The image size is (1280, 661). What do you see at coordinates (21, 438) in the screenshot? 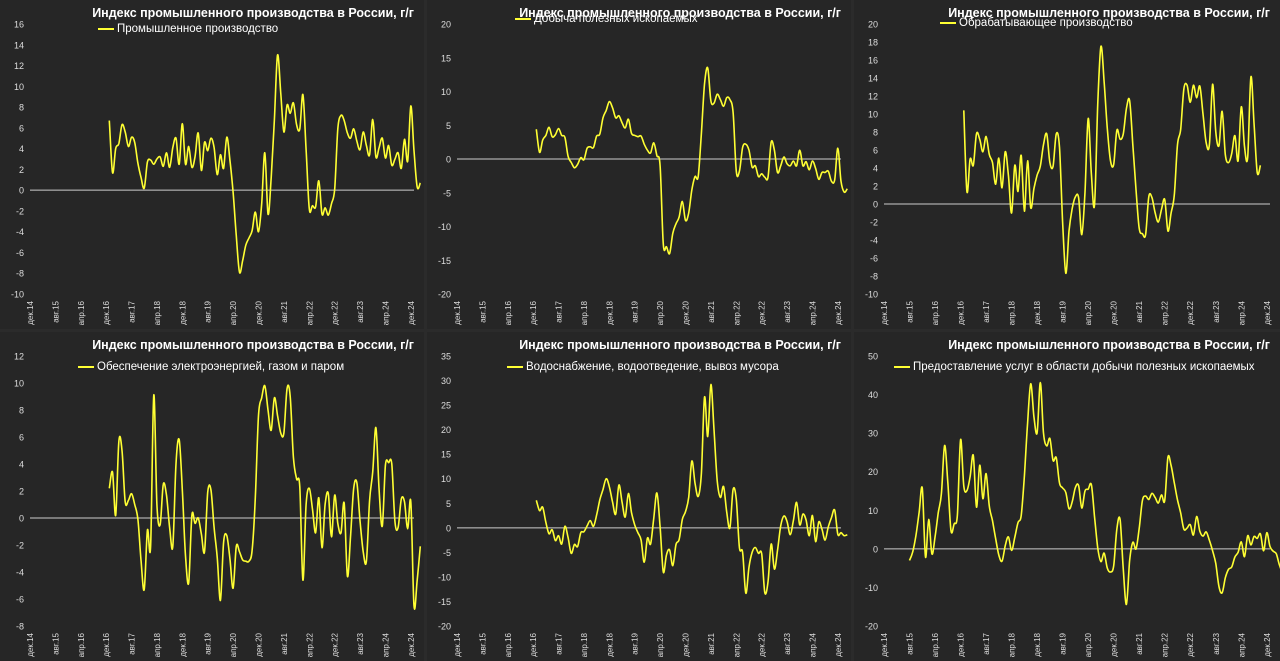
I see `y-tick-label: 6` at bounding box center [21, 438].